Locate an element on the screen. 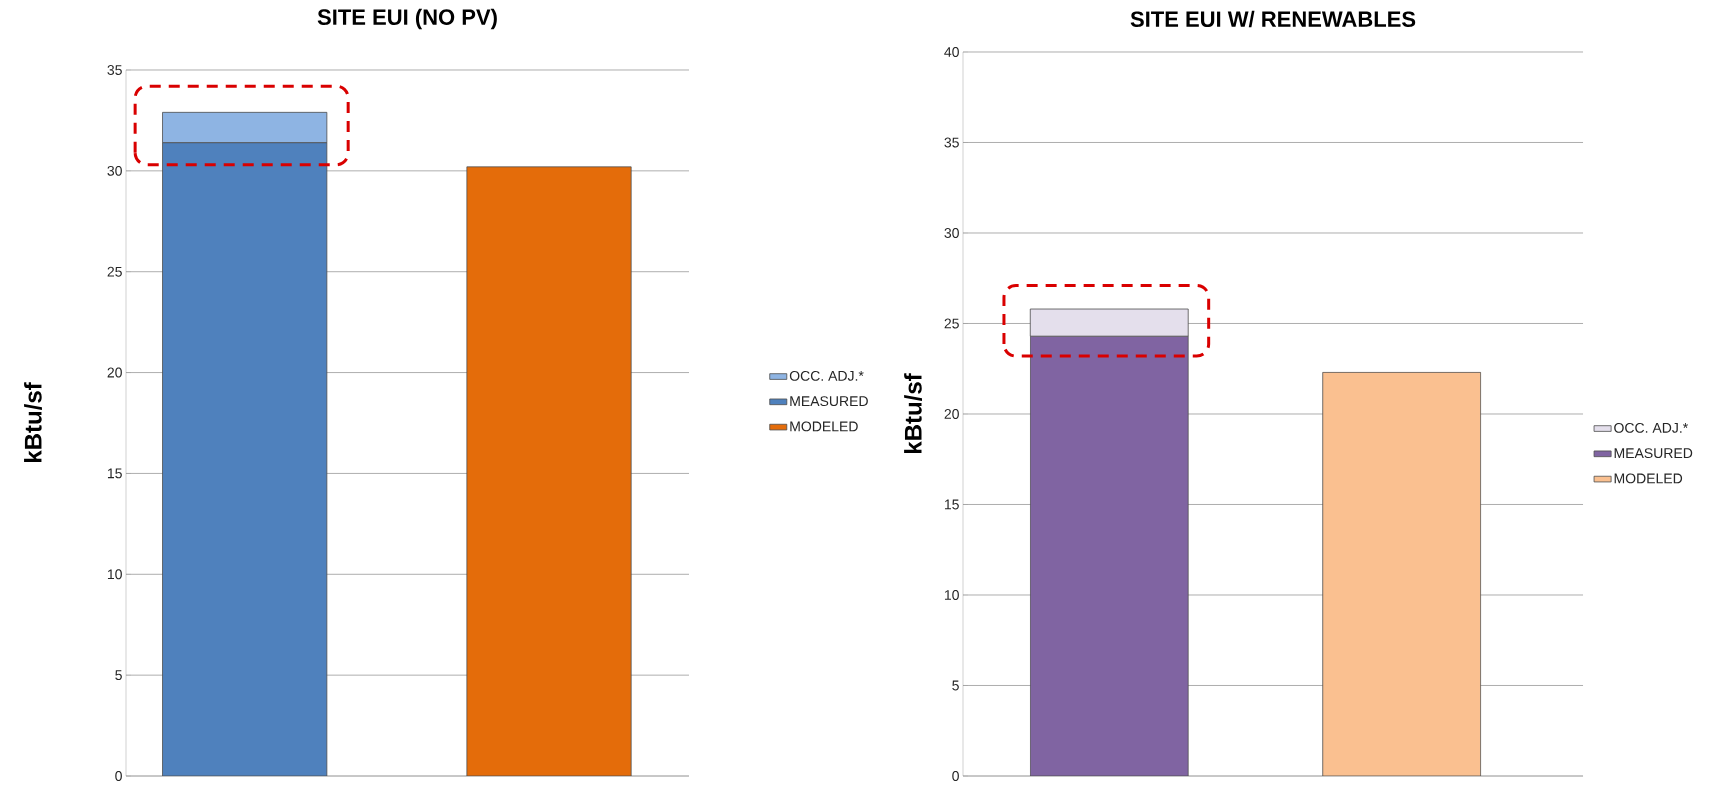  y-tick-label: 40 is located at coordinates (951, 52).